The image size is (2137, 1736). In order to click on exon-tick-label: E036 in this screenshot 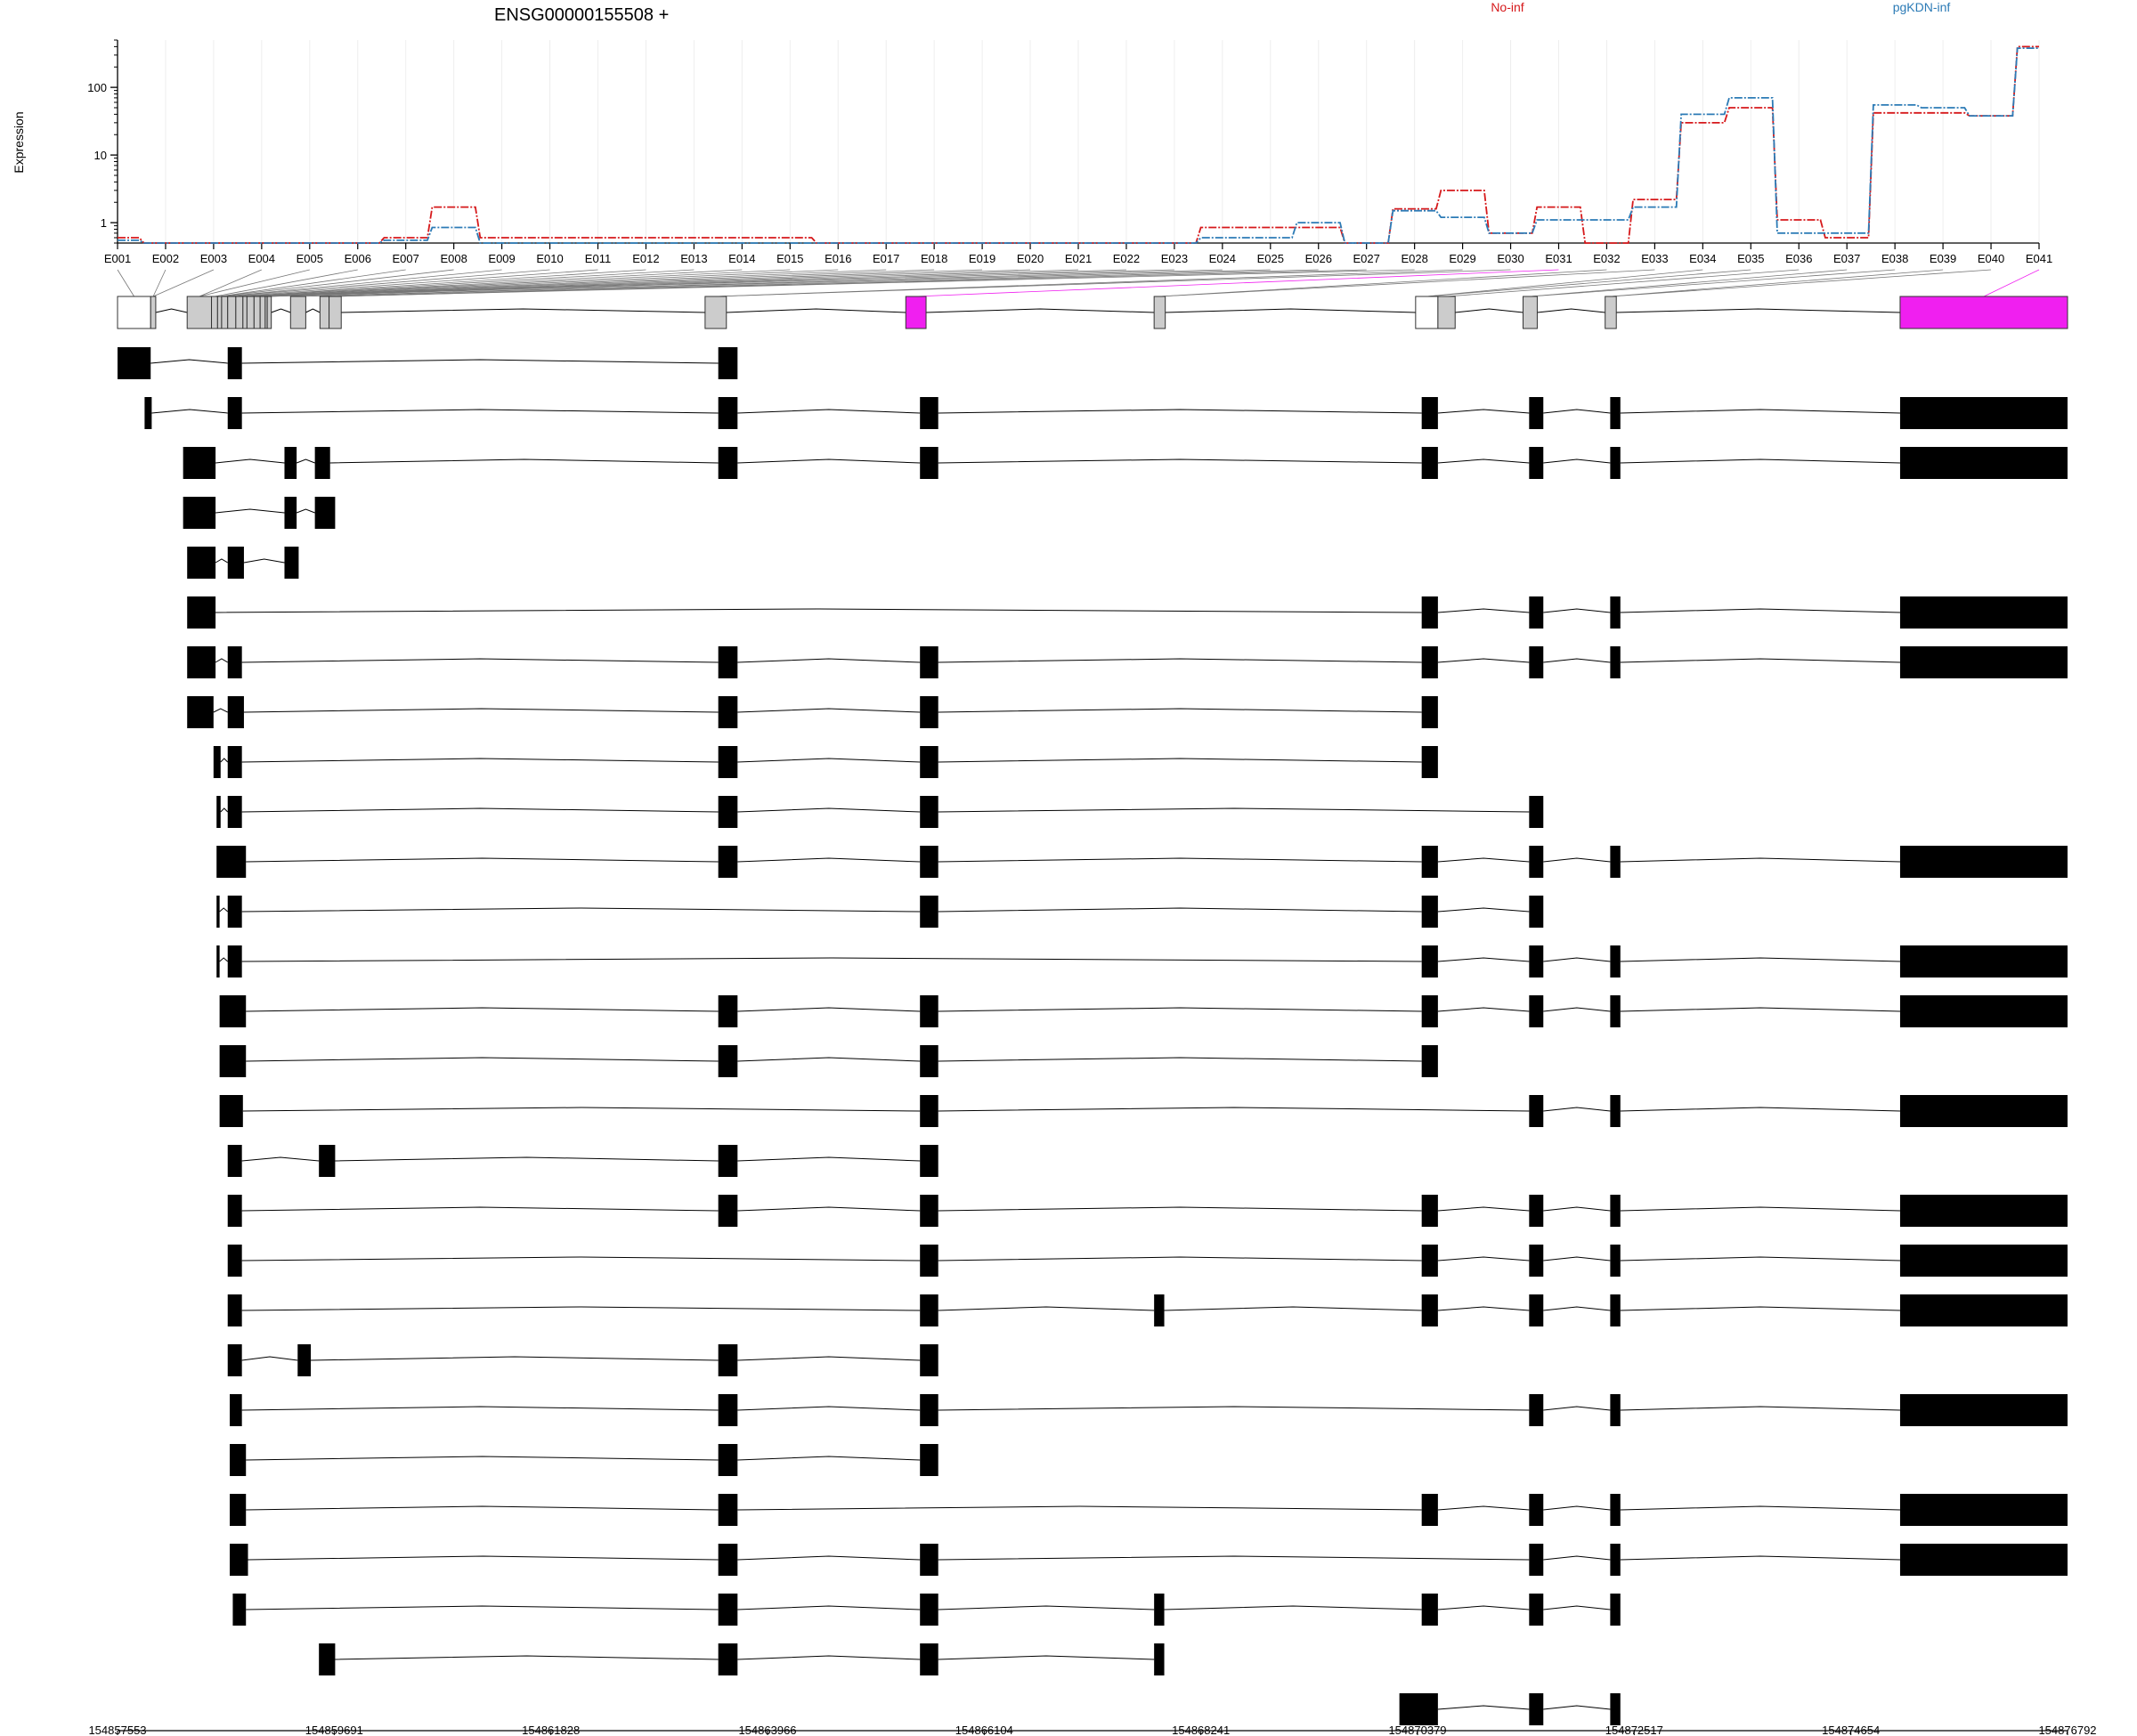, I will do `click(1798, 258)`.